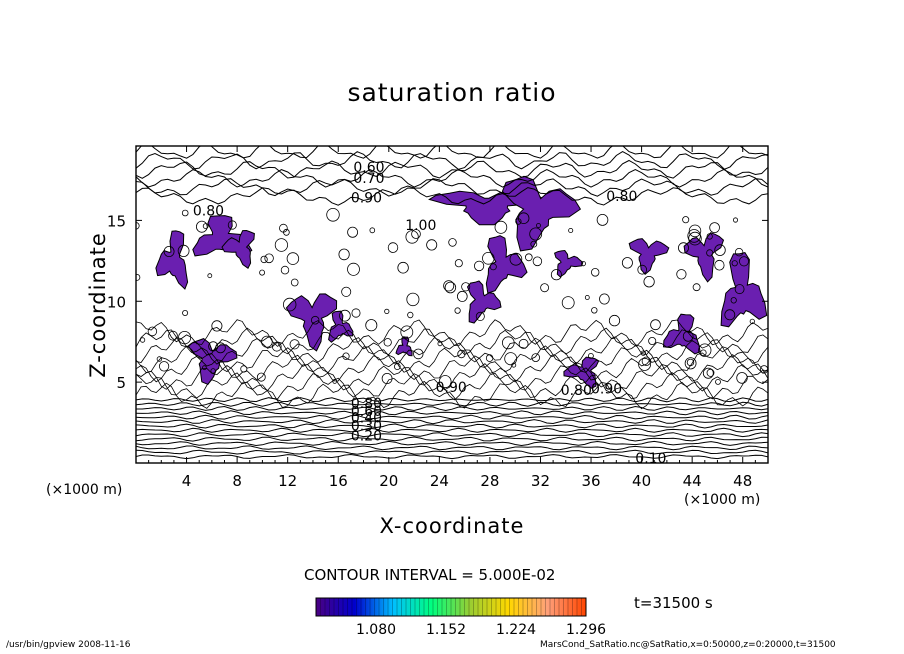 Image resolution: width=904 pixels, height=654 pixels. What do you see at coordinates (489, 481) in the screenshot?
I see `x-tick-label: 28` at bounding box center [489, 481].